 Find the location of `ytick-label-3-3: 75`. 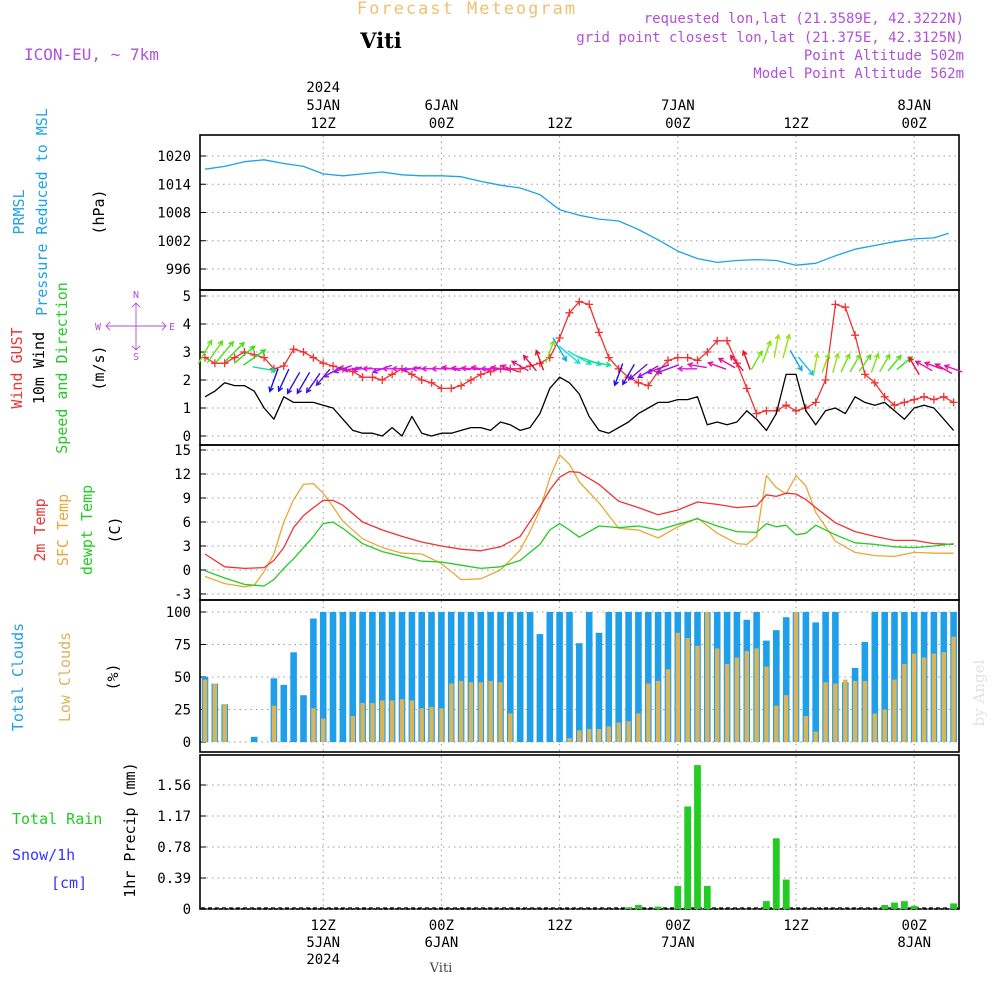

ytick-label-3-3: 75 is located at coordinates (182, 646).